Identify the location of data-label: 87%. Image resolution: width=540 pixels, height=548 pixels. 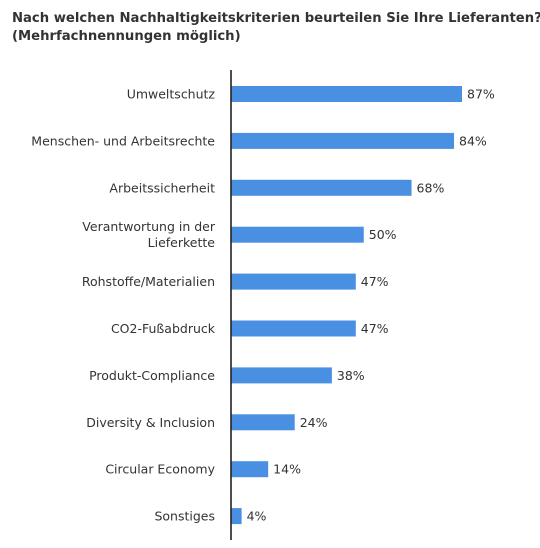
(481, 94).